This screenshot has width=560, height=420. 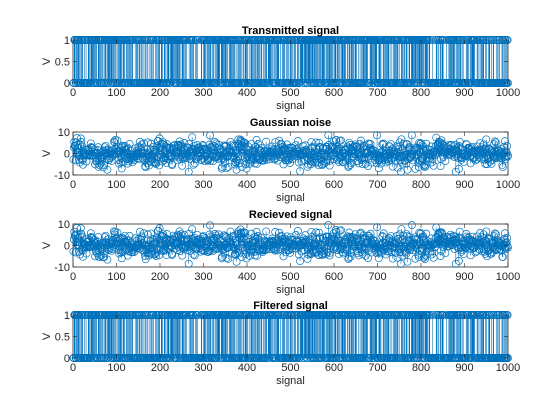 What do you see at coordinates (290, 93) in the screenshot?
I see `x-tick-label: 500` at bounding box center [290, 93].